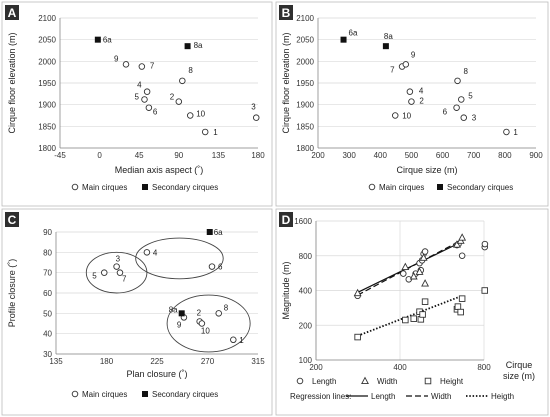 The image size is (550, 417). I want to click on y-axis-label: Profile closure (˚), so click(12, 293).